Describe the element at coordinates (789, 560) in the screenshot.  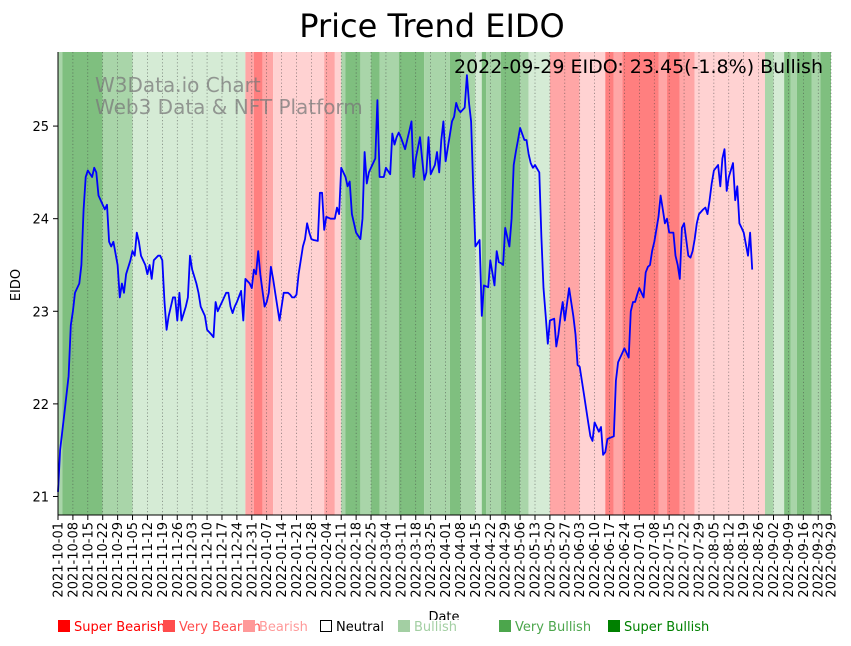
I see `x-tick-label: 2022-09-09` at that location.